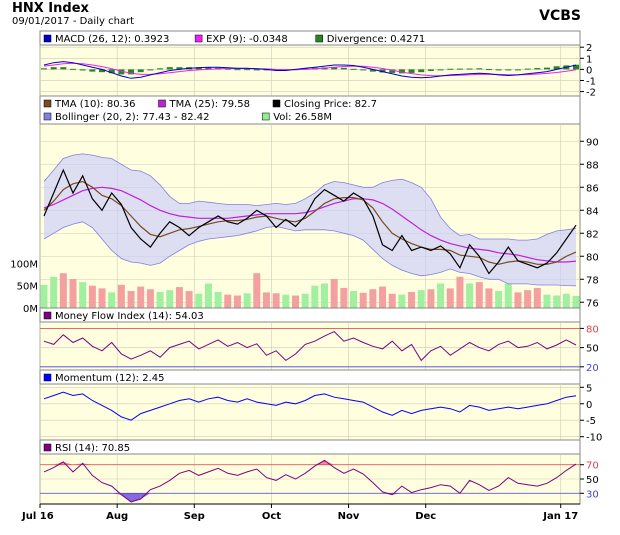 The image size is (620, 535). What do you see at coordinates (73, 21) in the screenshot?
I see `chart-subtitle: 09/01/2017 - Daily chart` at bounding box center [73, 21].